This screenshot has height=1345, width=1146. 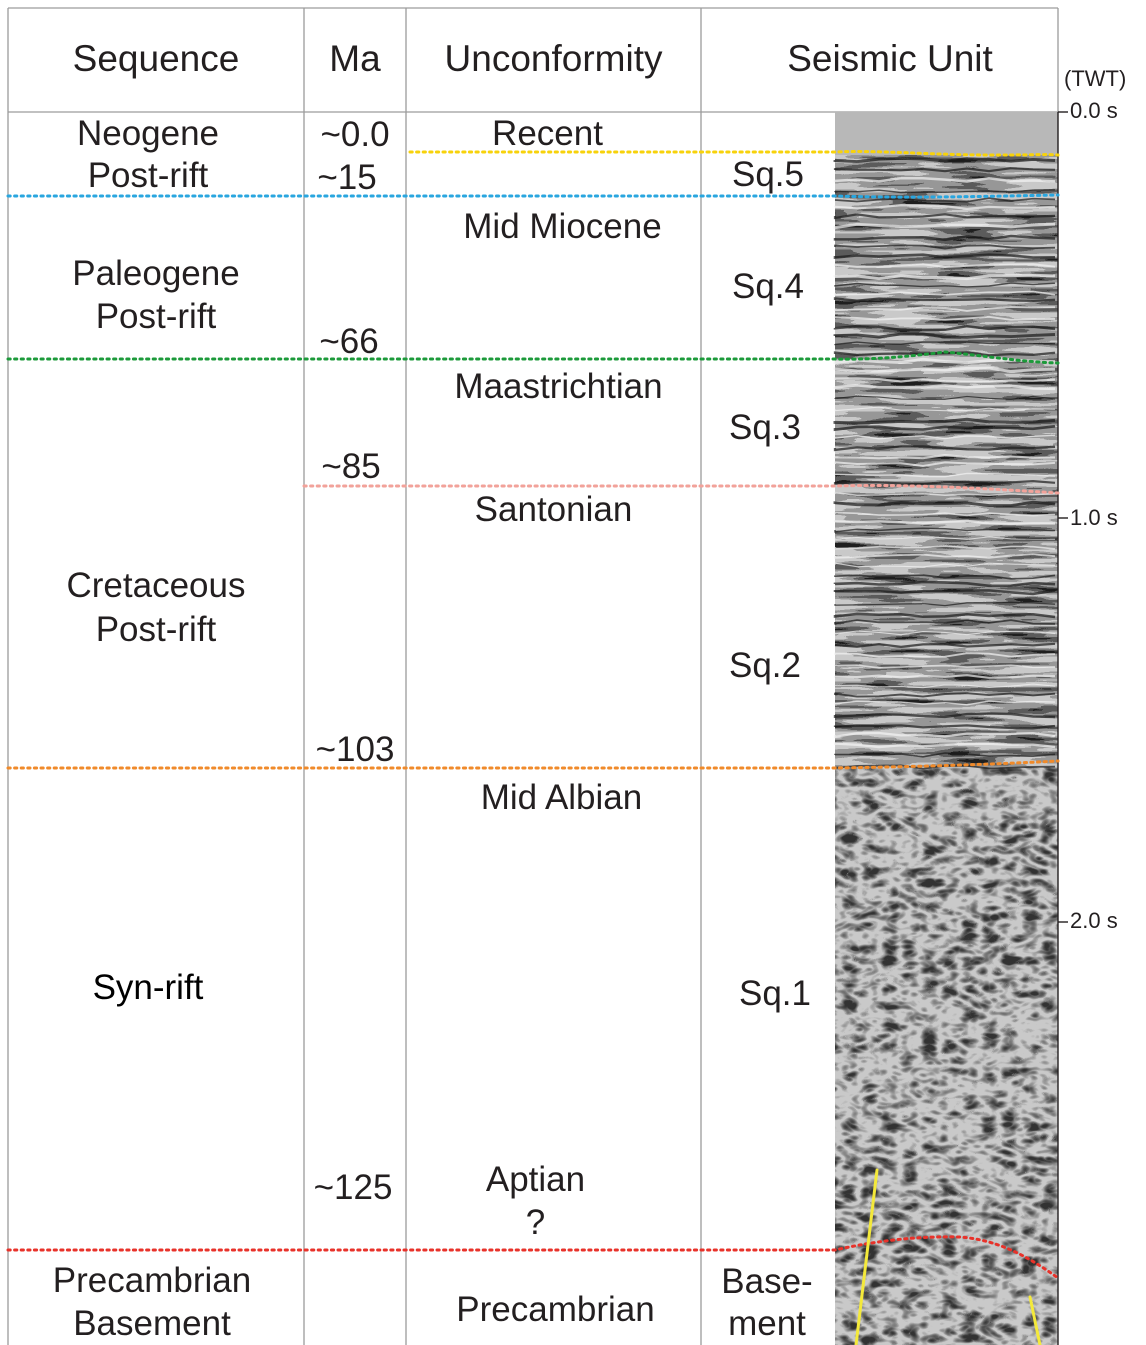 I want to click on sequence-paleogene-line2: Post-rift, so click(x=156, y=316).